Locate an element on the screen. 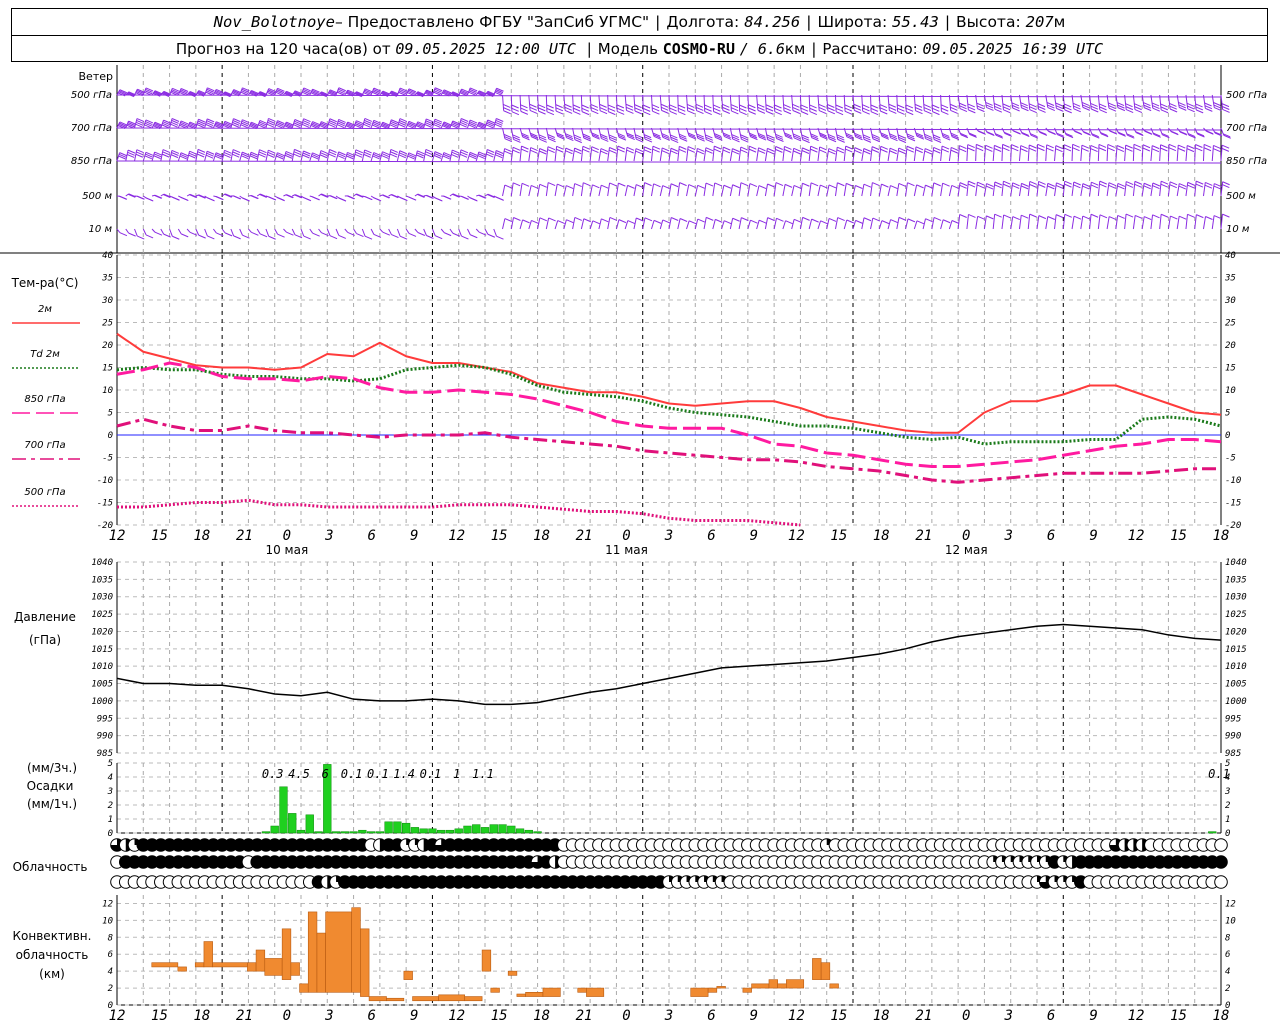 This screenshot has height=1024, width=1280. pressure-ytick-left: 995 is located at coordinates (105, 719).